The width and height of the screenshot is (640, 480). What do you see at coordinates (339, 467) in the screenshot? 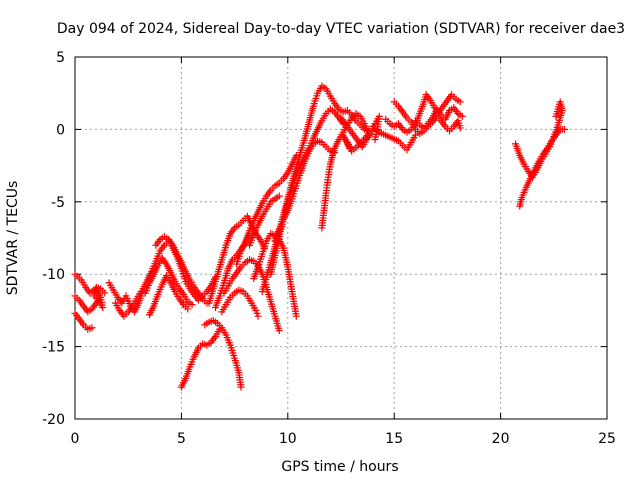
I see `x-axis-label: GPS time / hours` at bounding box center [339, 467].